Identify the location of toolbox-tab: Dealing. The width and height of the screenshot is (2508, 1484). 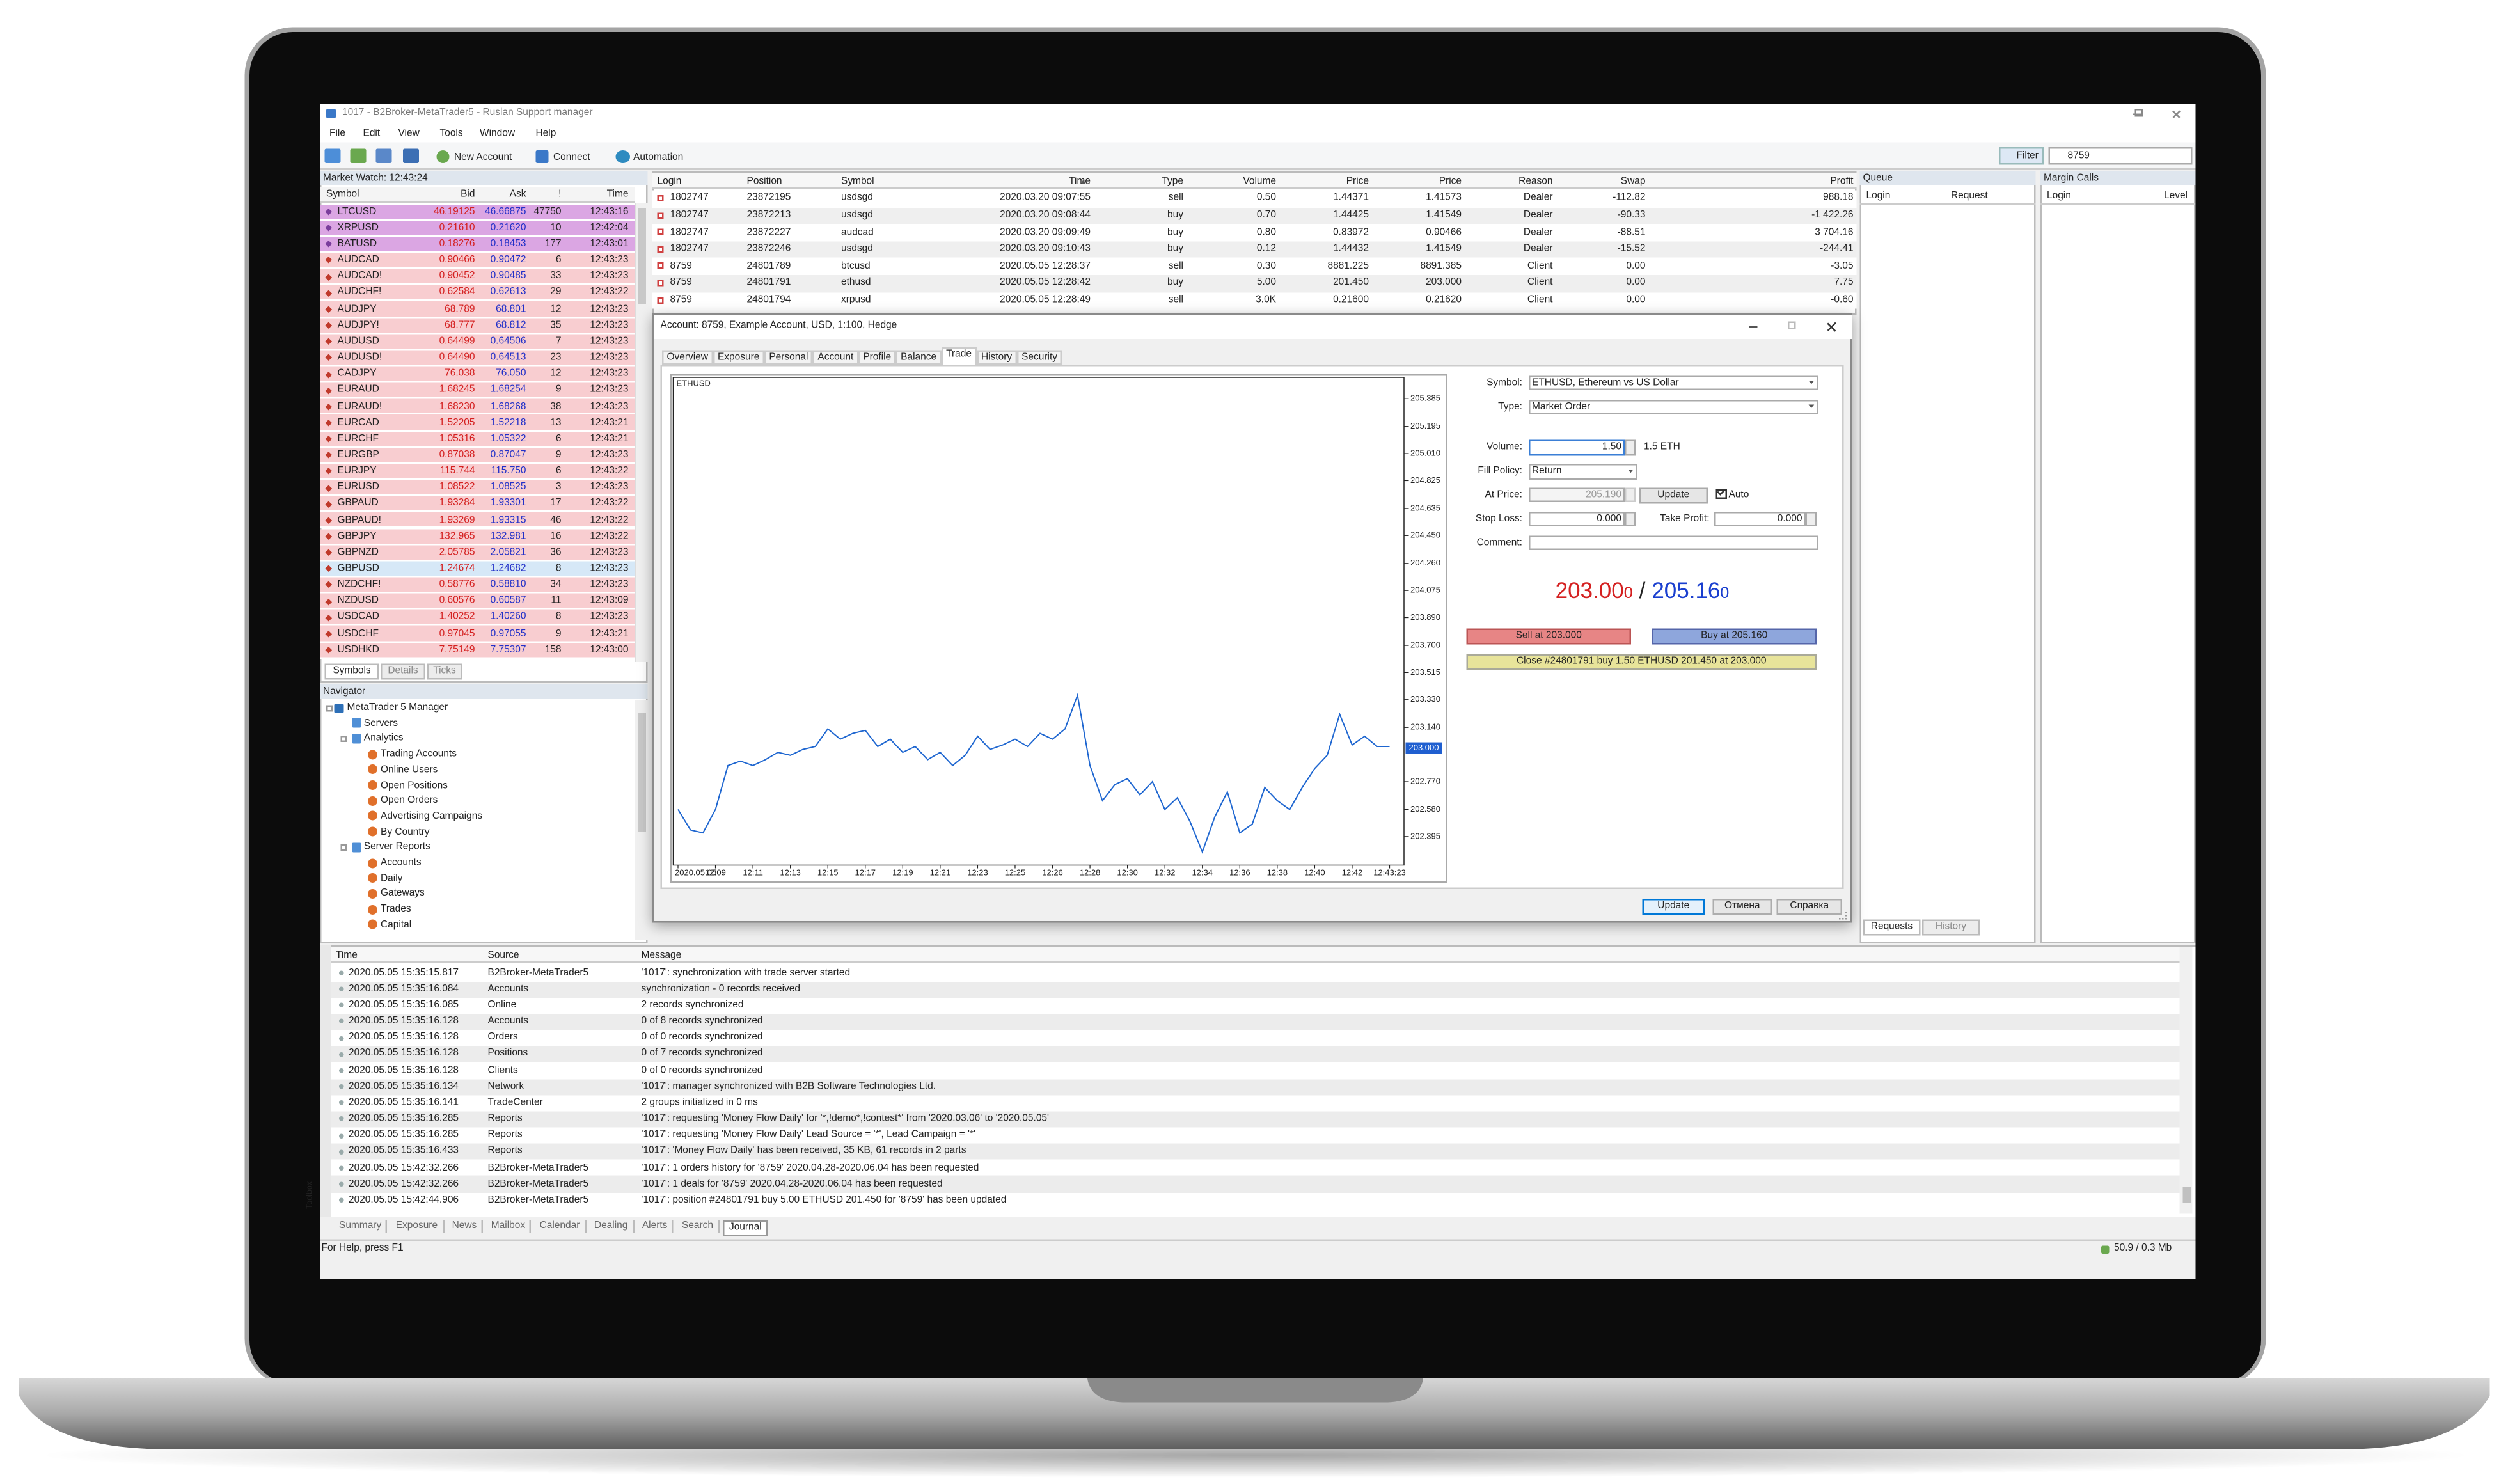
(612, 1226).